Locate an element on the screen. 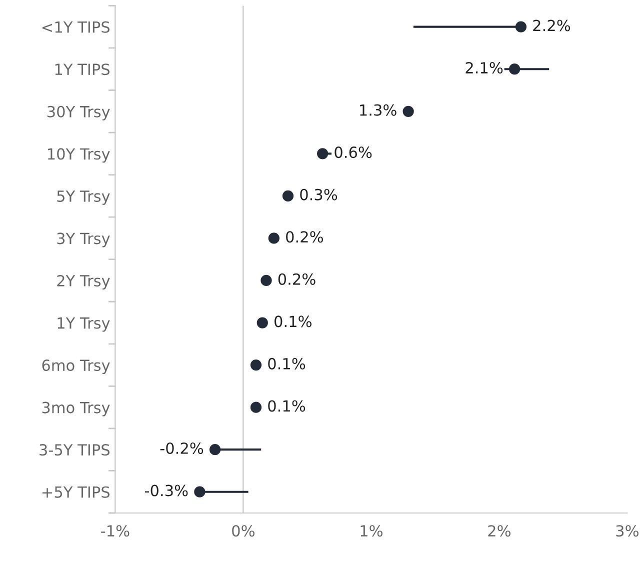 This screenshot has width=640, height=570. x-tick-label: 1% is located at coordinates (371, 531).